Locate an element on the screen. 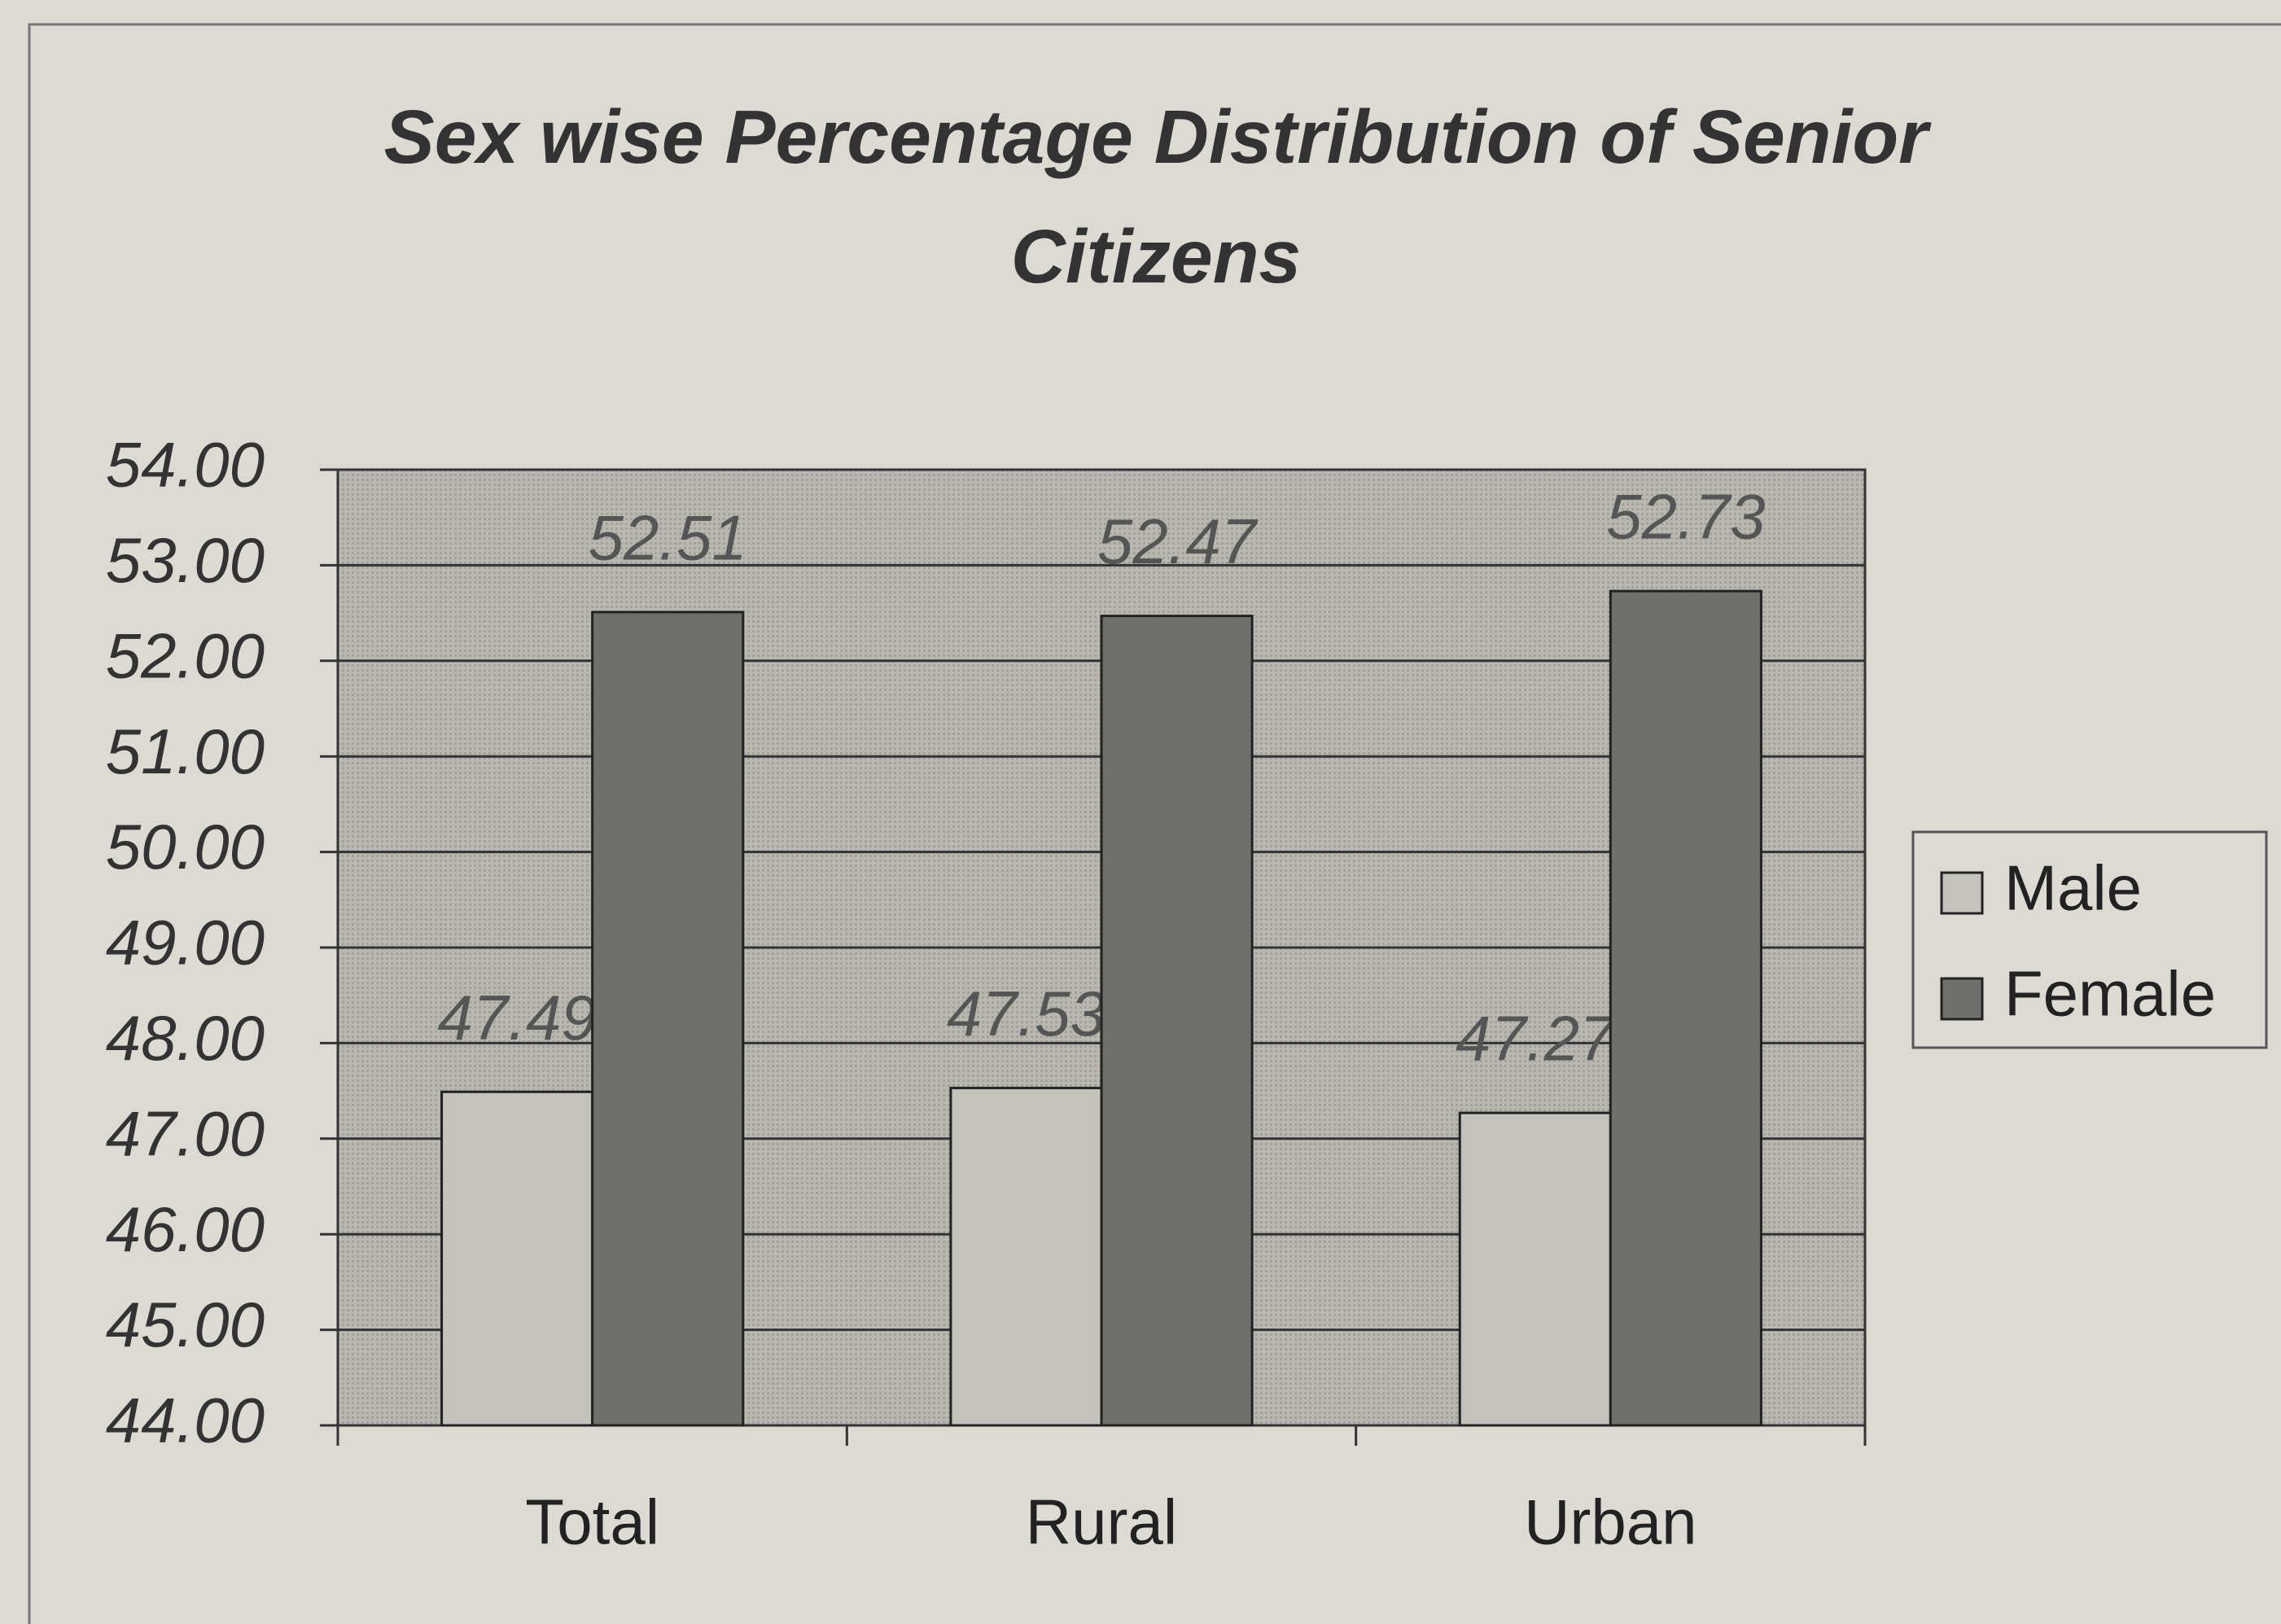  y-tick-label: 50.00 is located at coordinates (185, 846).